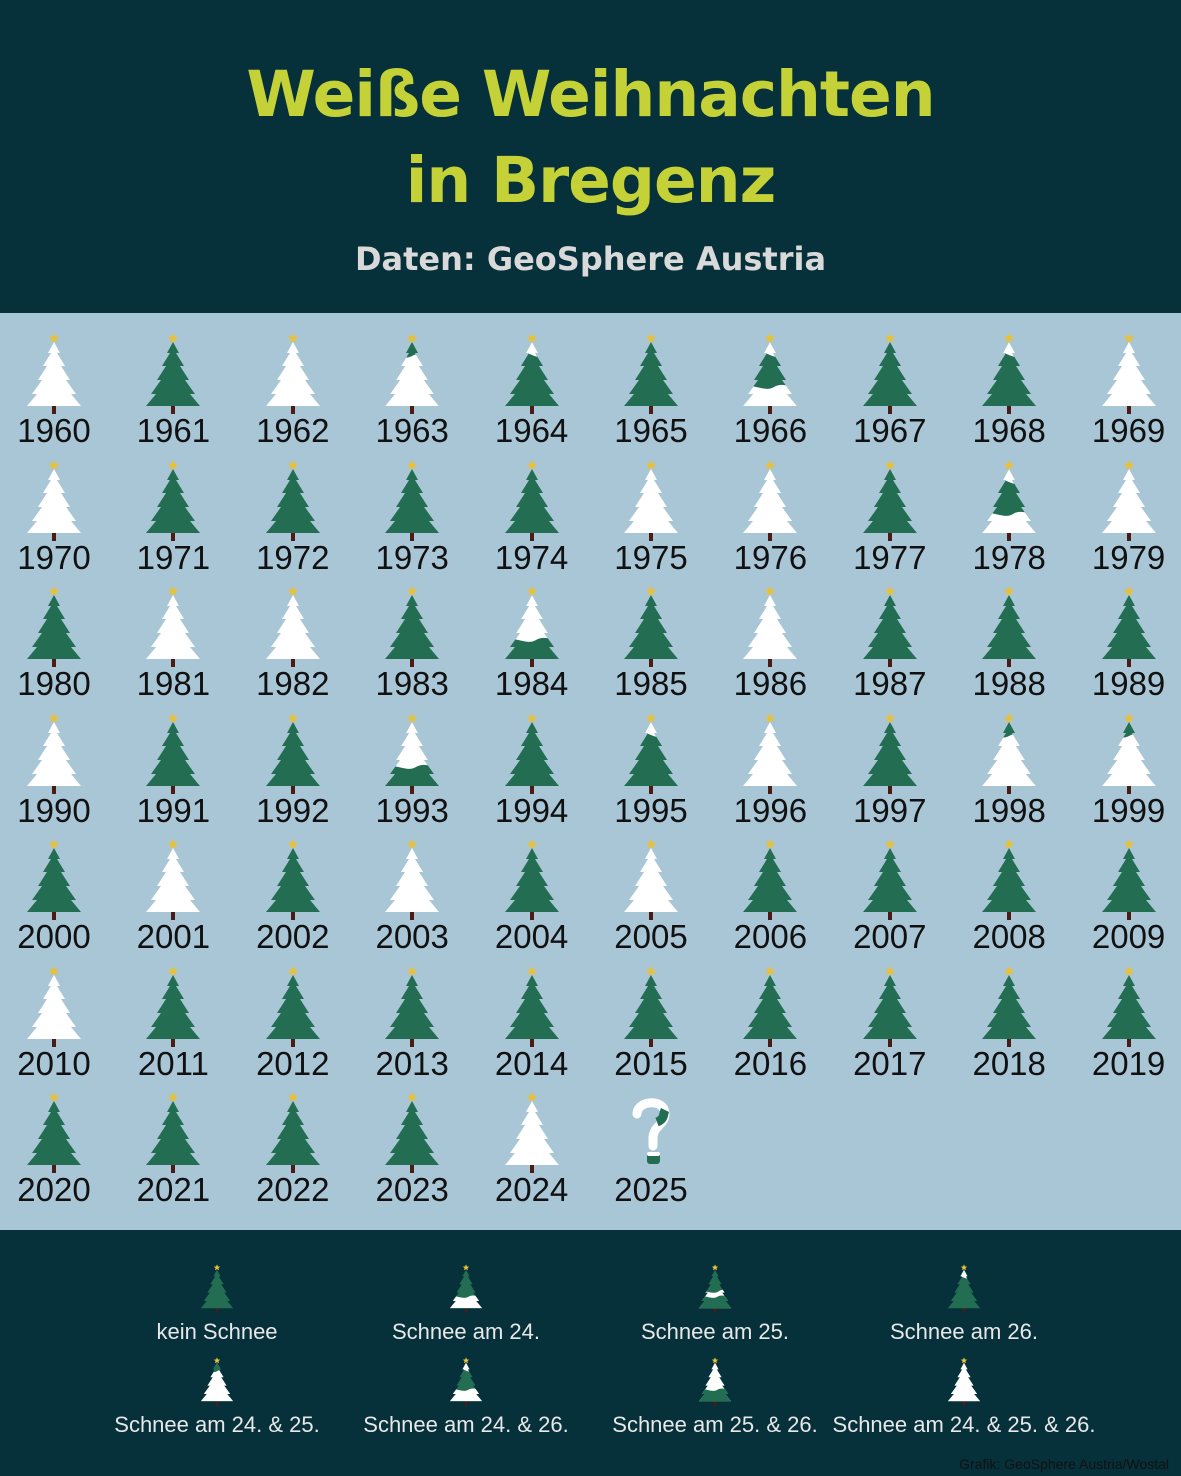 This screenshot has width=1181, height=1476. What do you see at coordinates (651, 430) in the screenshot?
I see `year-label: 1965` at bounding box center [651, 430].